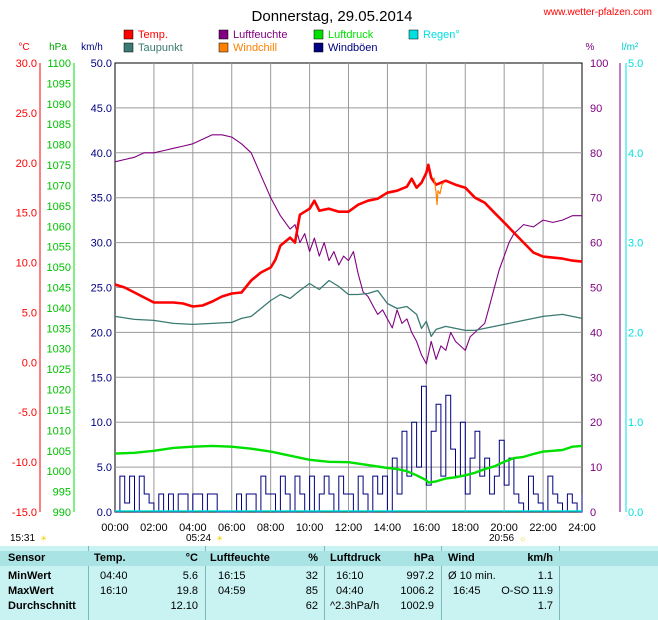 This screenshot has height=620, width=658. What do you see at coordinates (43, 538) in the screenshot?
I see `sunrise-prev-icon: ☀` at bounding box center [43, 538].